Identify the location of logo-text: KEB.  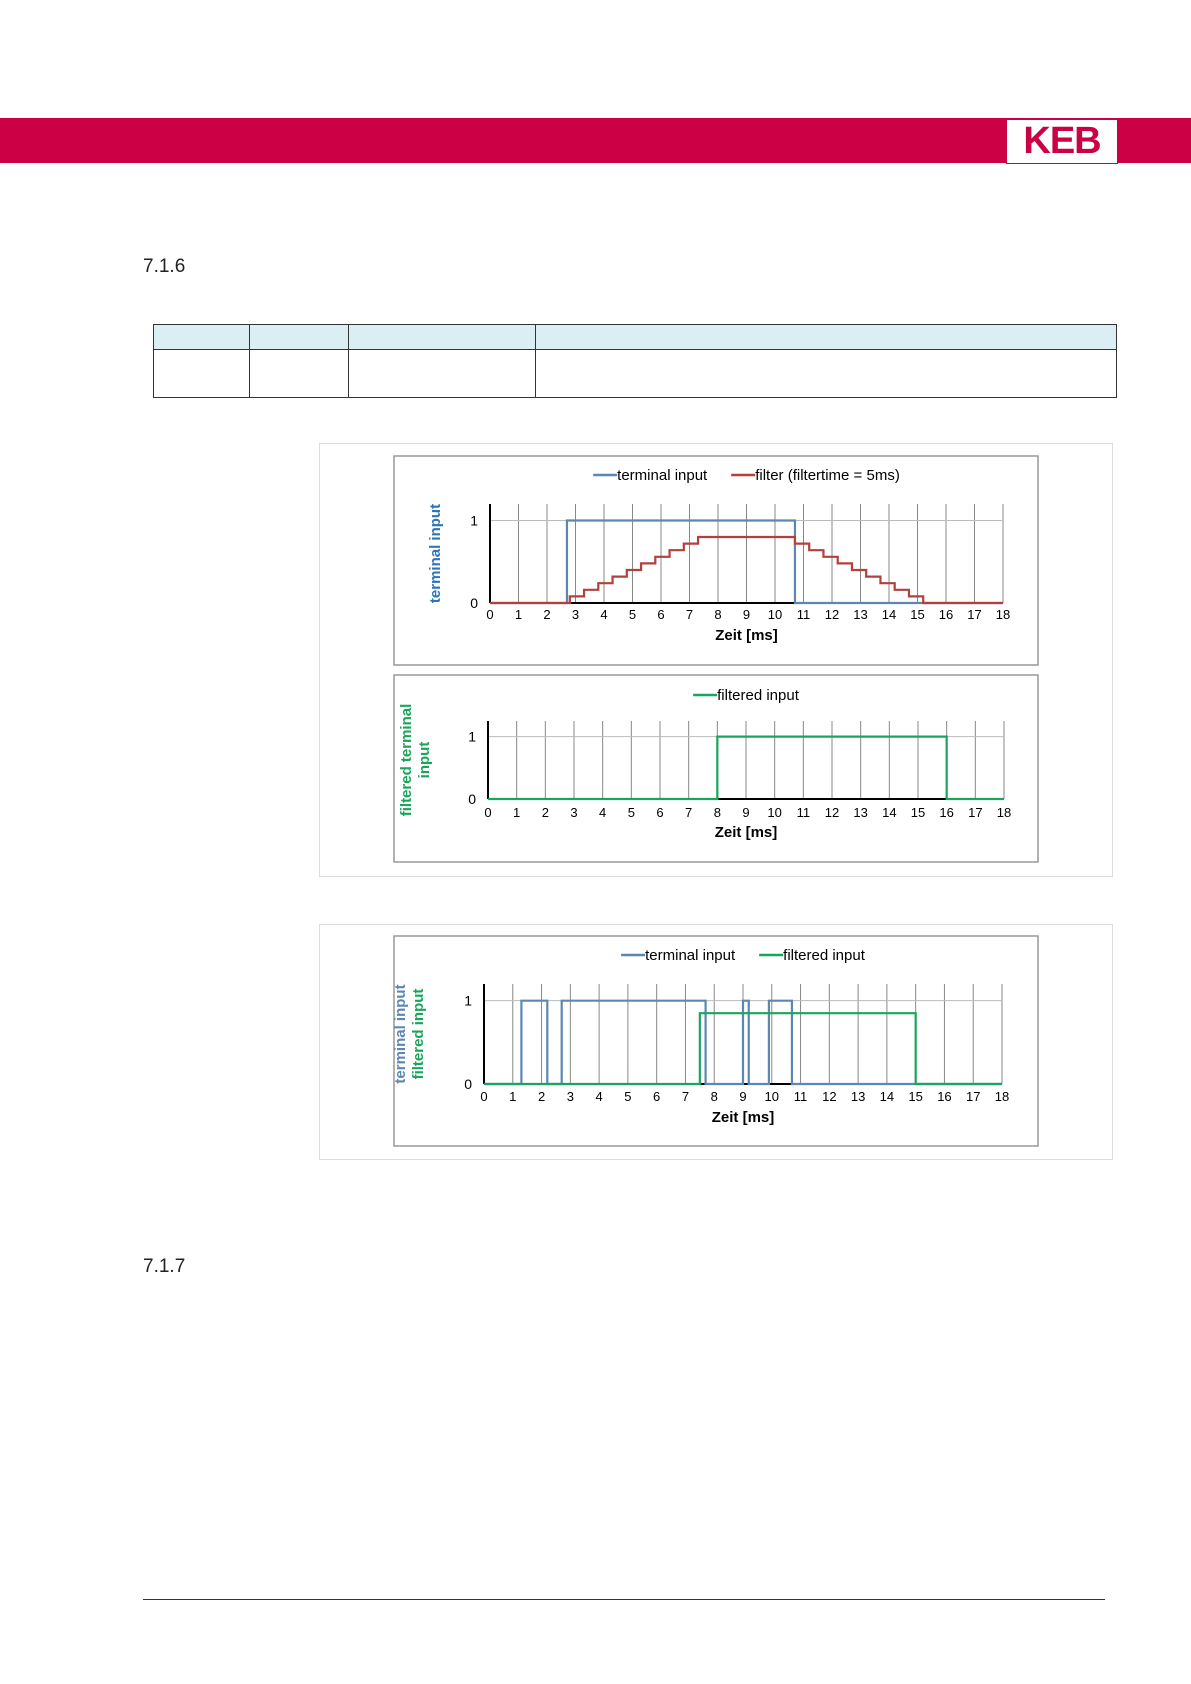
(1062, 141).